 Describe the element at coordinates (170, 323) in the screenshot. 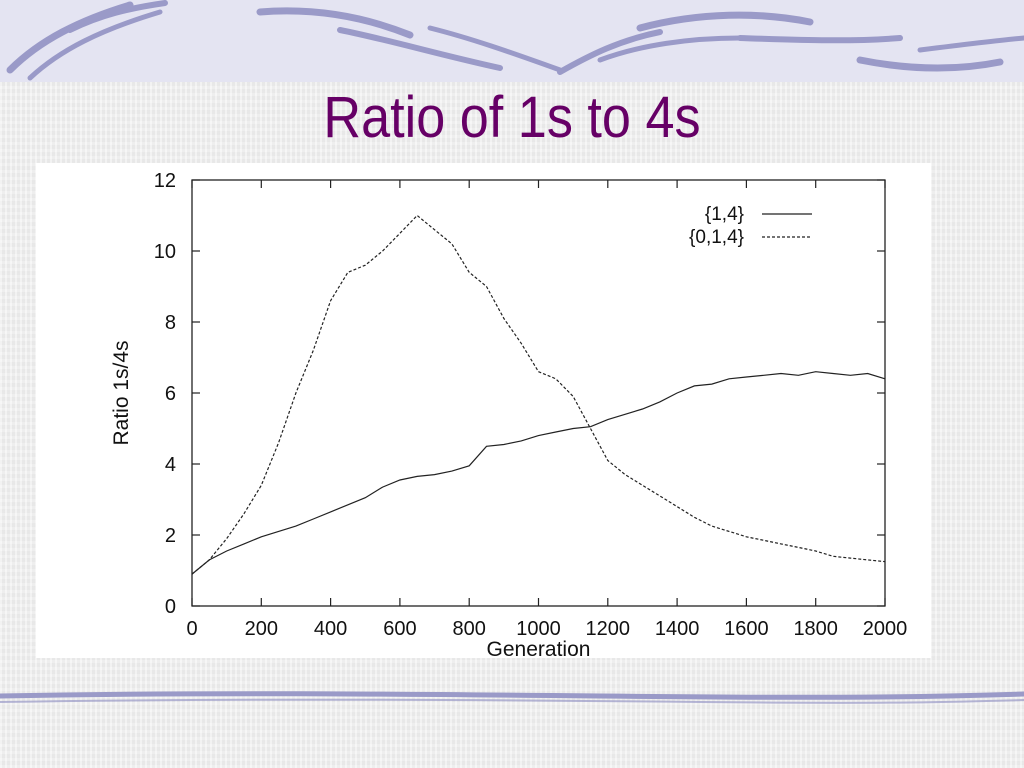

I see `y-tick-label: 8` at that location.